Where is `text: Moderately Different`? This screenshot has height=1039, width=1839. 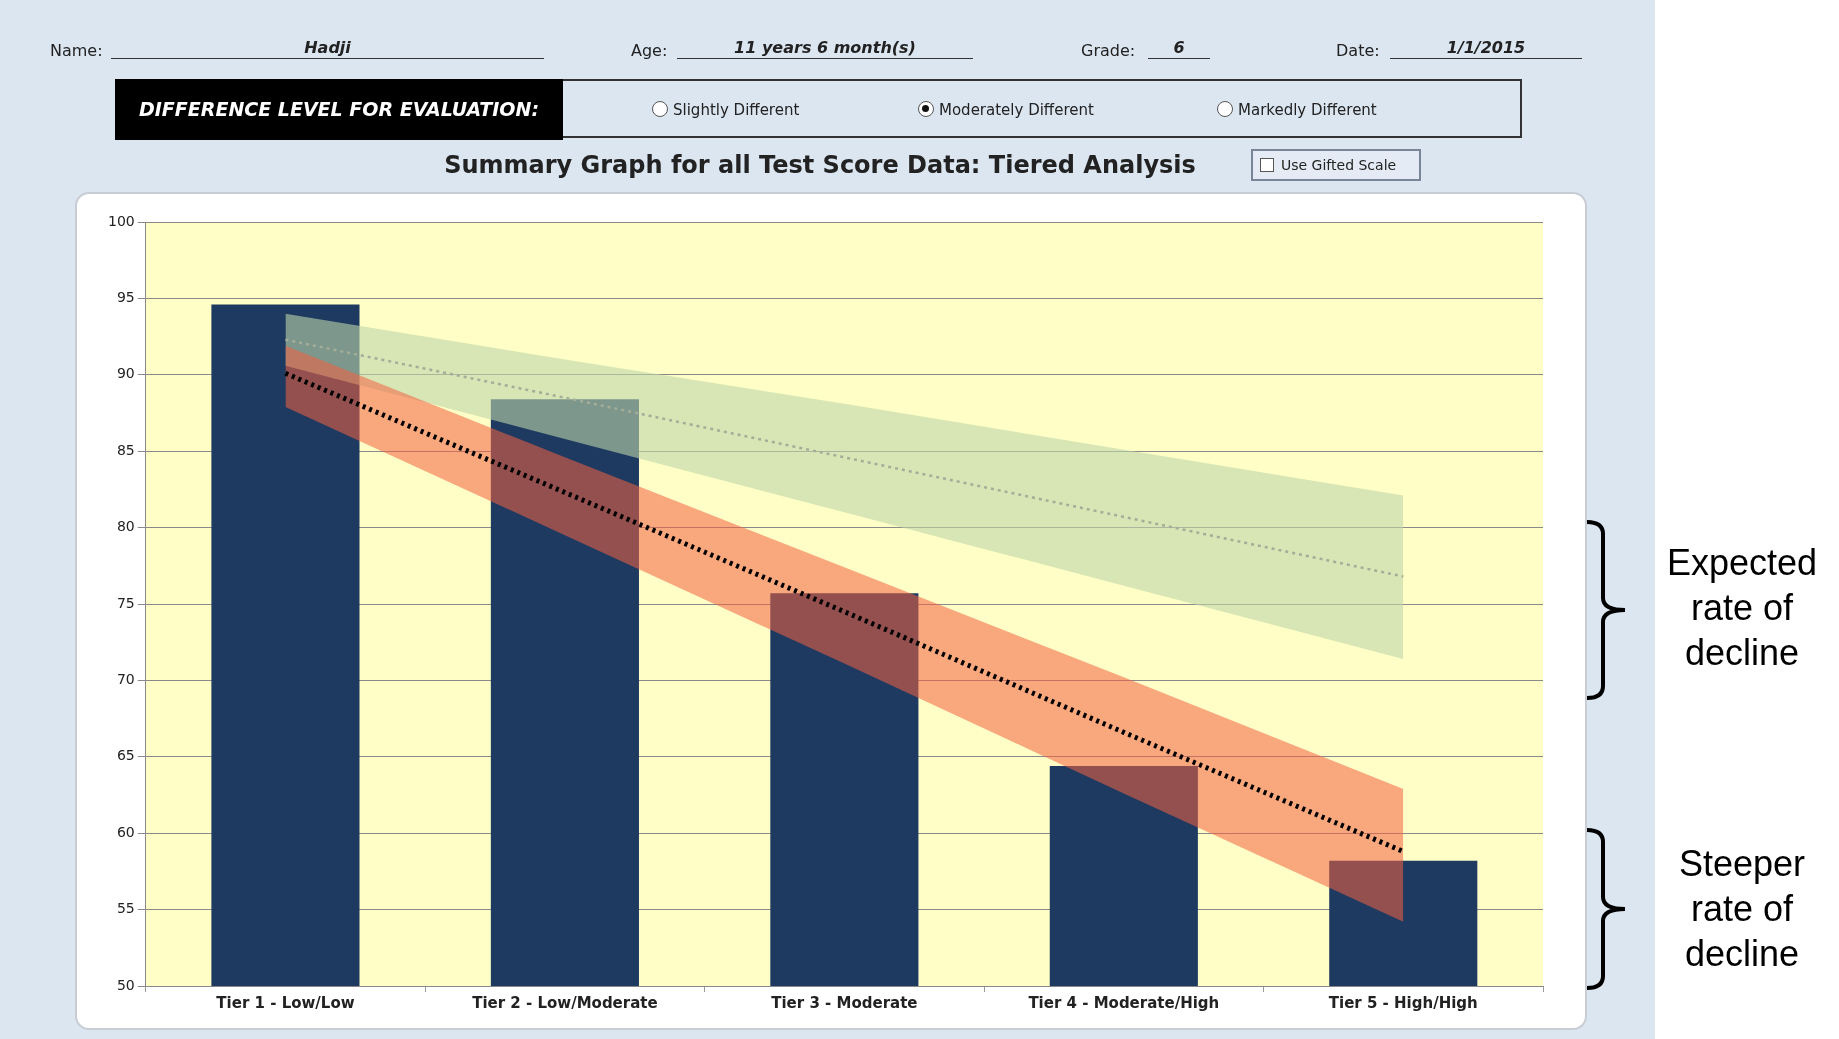 text: Moderately Different is located at coordinates (1016, 110).